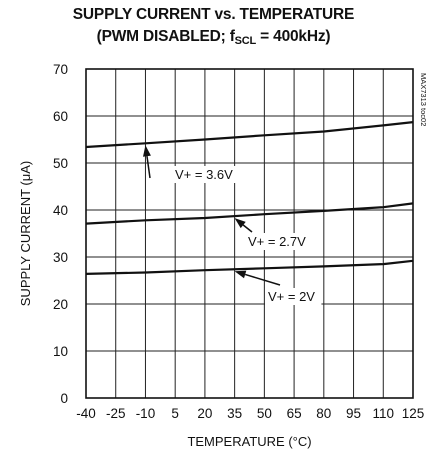 This screenshot has height=457, width=427. Describe the element at coordinates (175, 413) in the screenshot. I see `x-tick-label: 5` at that location.